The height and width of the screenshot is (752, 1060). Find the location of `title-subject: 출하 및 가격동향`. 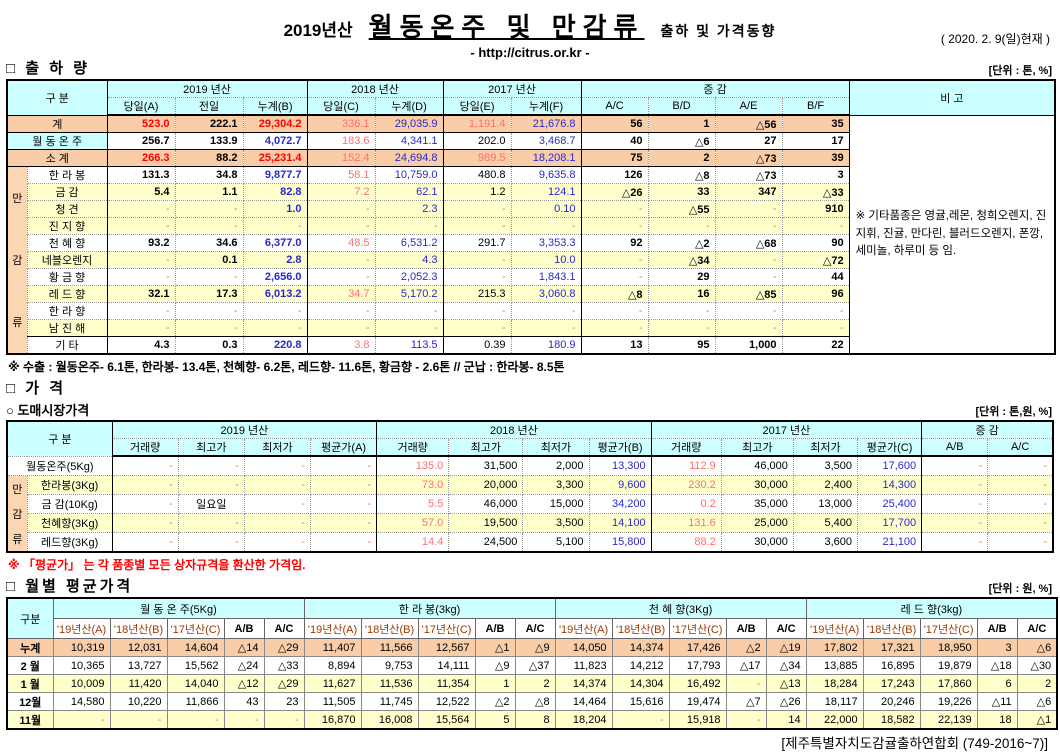

title-subject: 출하 및 가격동향 is located at coordinates (718, 31).